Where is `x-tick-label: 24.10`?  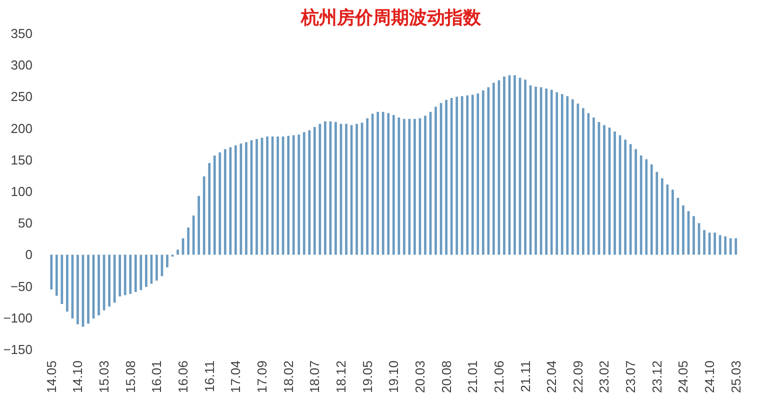
x-tick-label: 24.10 is located at coordinates (710, 377).